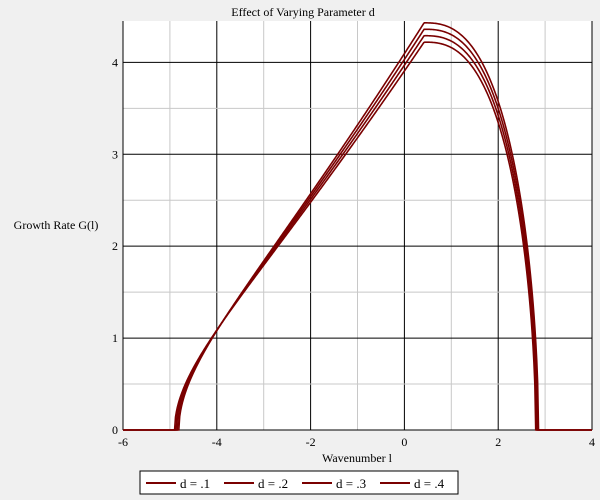 Image resolution: width=600 pixels, height=500 pixels. I want to click on y-tick-label: 4, so click(115, 62).